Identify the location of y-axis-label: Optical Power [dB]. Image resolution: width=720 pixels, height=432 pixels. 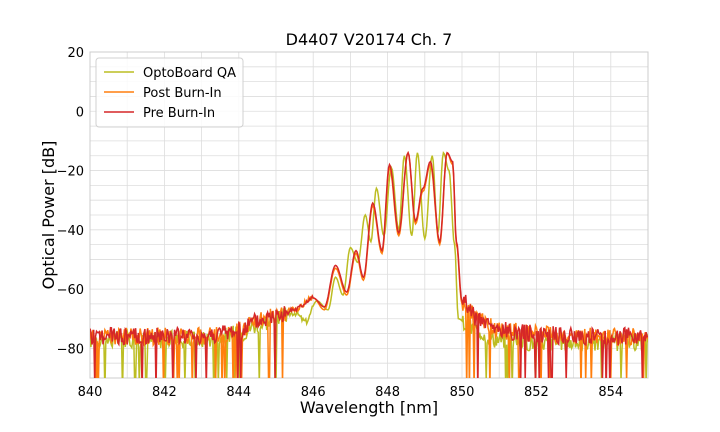
(48, 215).